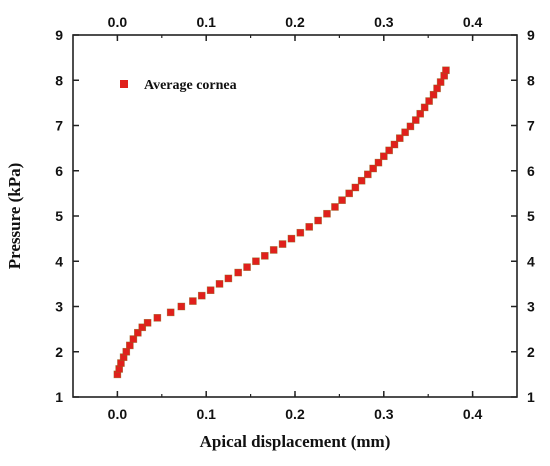 This screenshot has height=466, width=550. Describe the element at coordinates (531, 171) in the screenshot. I see `y-tick-label-right: 6` at that location.